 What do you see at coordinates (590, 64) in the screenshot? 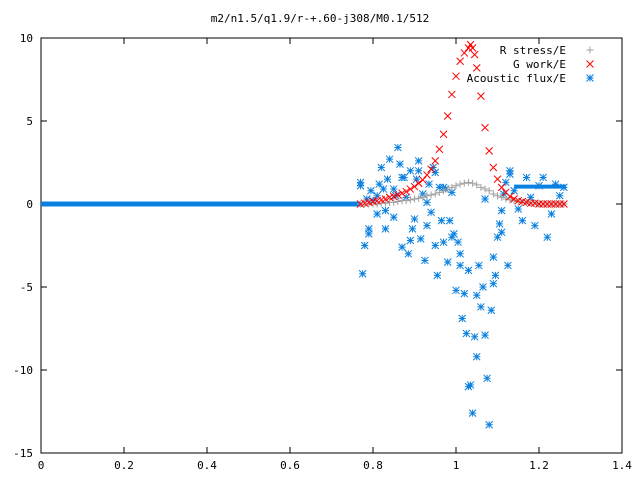
I see `legend-marker-g-work` at bounding box center [590, 64].